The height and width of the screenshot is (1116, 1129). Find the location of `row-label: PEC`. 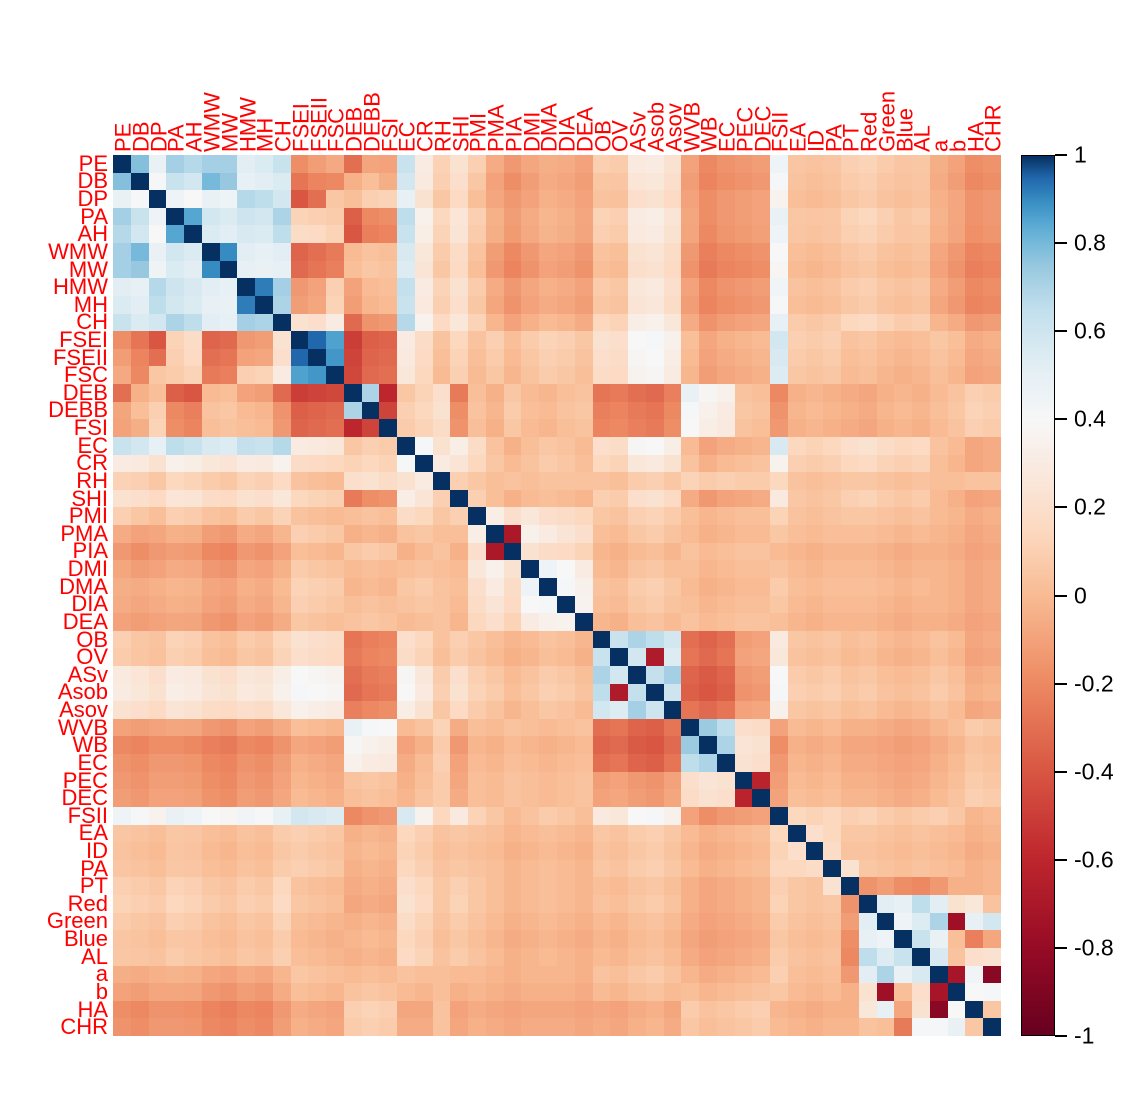

row-label: PEC is located at coordinates (85, 780).